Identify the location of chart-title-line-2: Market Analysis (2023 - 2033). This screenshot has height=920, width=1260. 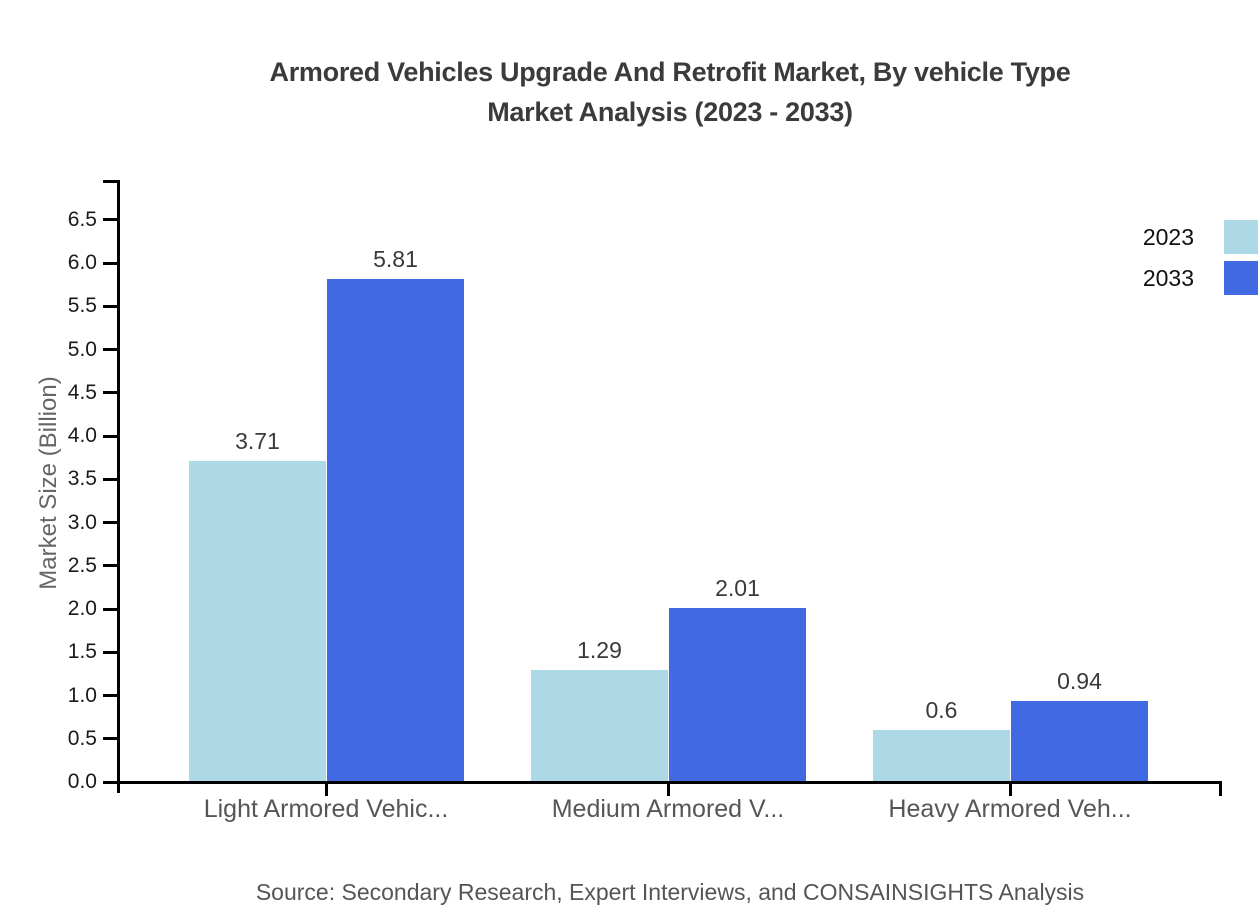
(670, 112).